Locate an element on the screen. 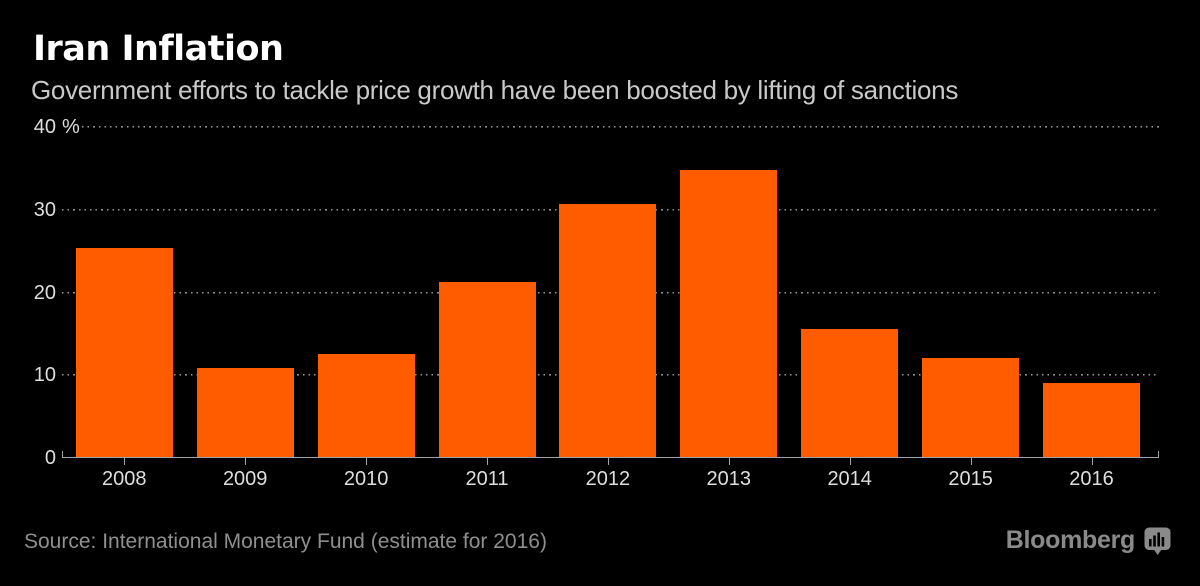 This screenshot has height=586, width=1200. x-tick-label-2011: 2011 is located at coordinates (487, 479).